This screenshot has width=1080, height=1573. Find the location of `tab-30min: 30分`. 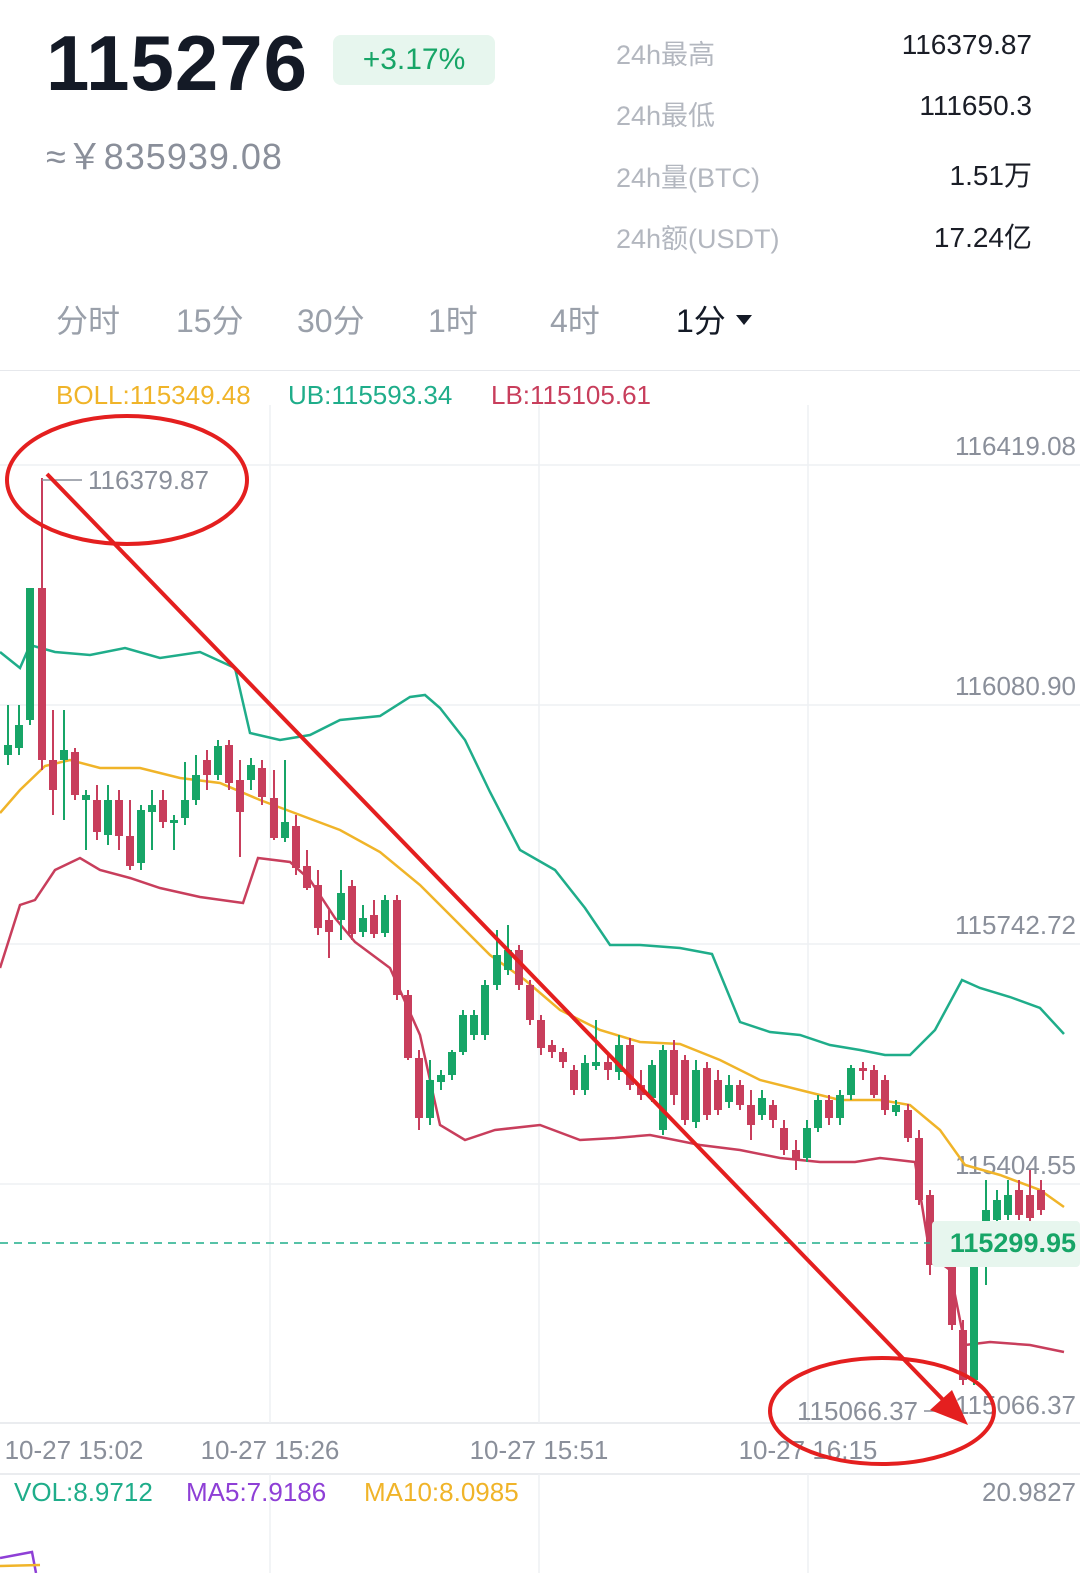

tab-30min: 30分 is located at coordinates (331, 321).